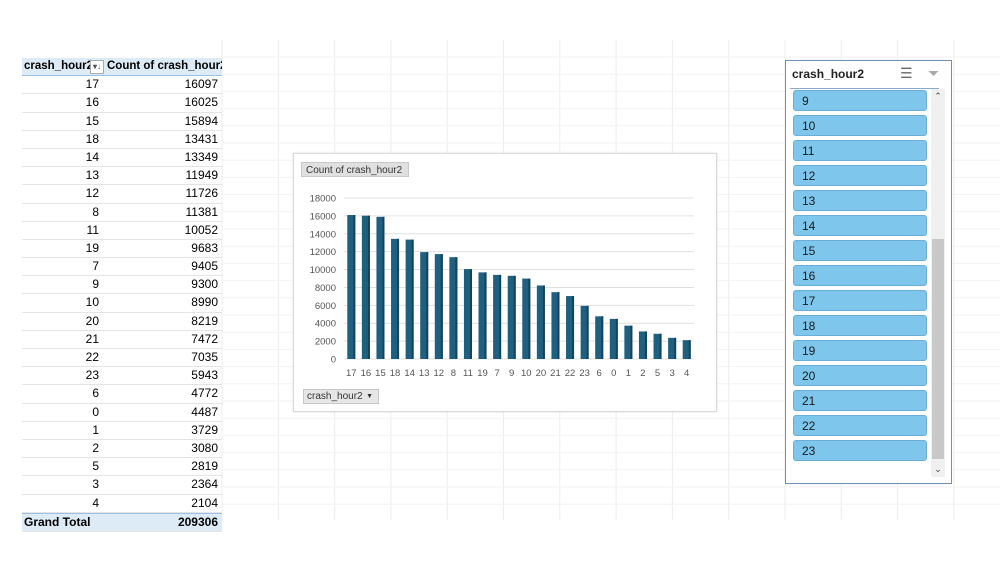 This screenshot has height=562, width=1000. Describe the element at coordinates (95, 211) in the screenshot. I see `hour-cell: 8` at that location.